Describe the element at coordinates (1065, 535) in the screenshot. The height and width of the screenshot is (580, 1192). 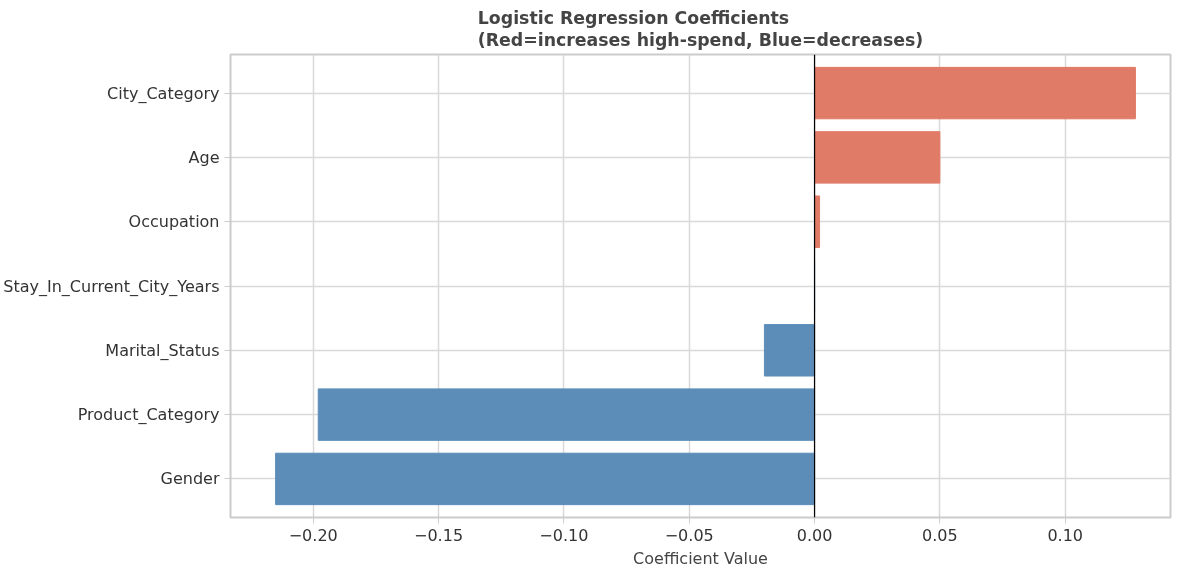
I see `x-tick-label: 0.10` at that location.